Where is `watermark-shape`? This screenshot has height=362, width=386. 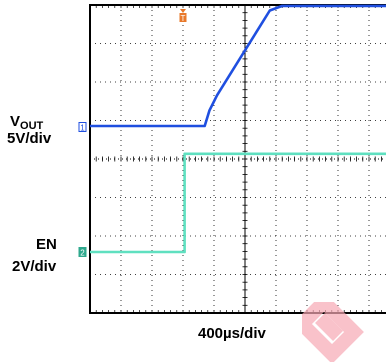
watermark-shape is located at coordinates (333, 332).